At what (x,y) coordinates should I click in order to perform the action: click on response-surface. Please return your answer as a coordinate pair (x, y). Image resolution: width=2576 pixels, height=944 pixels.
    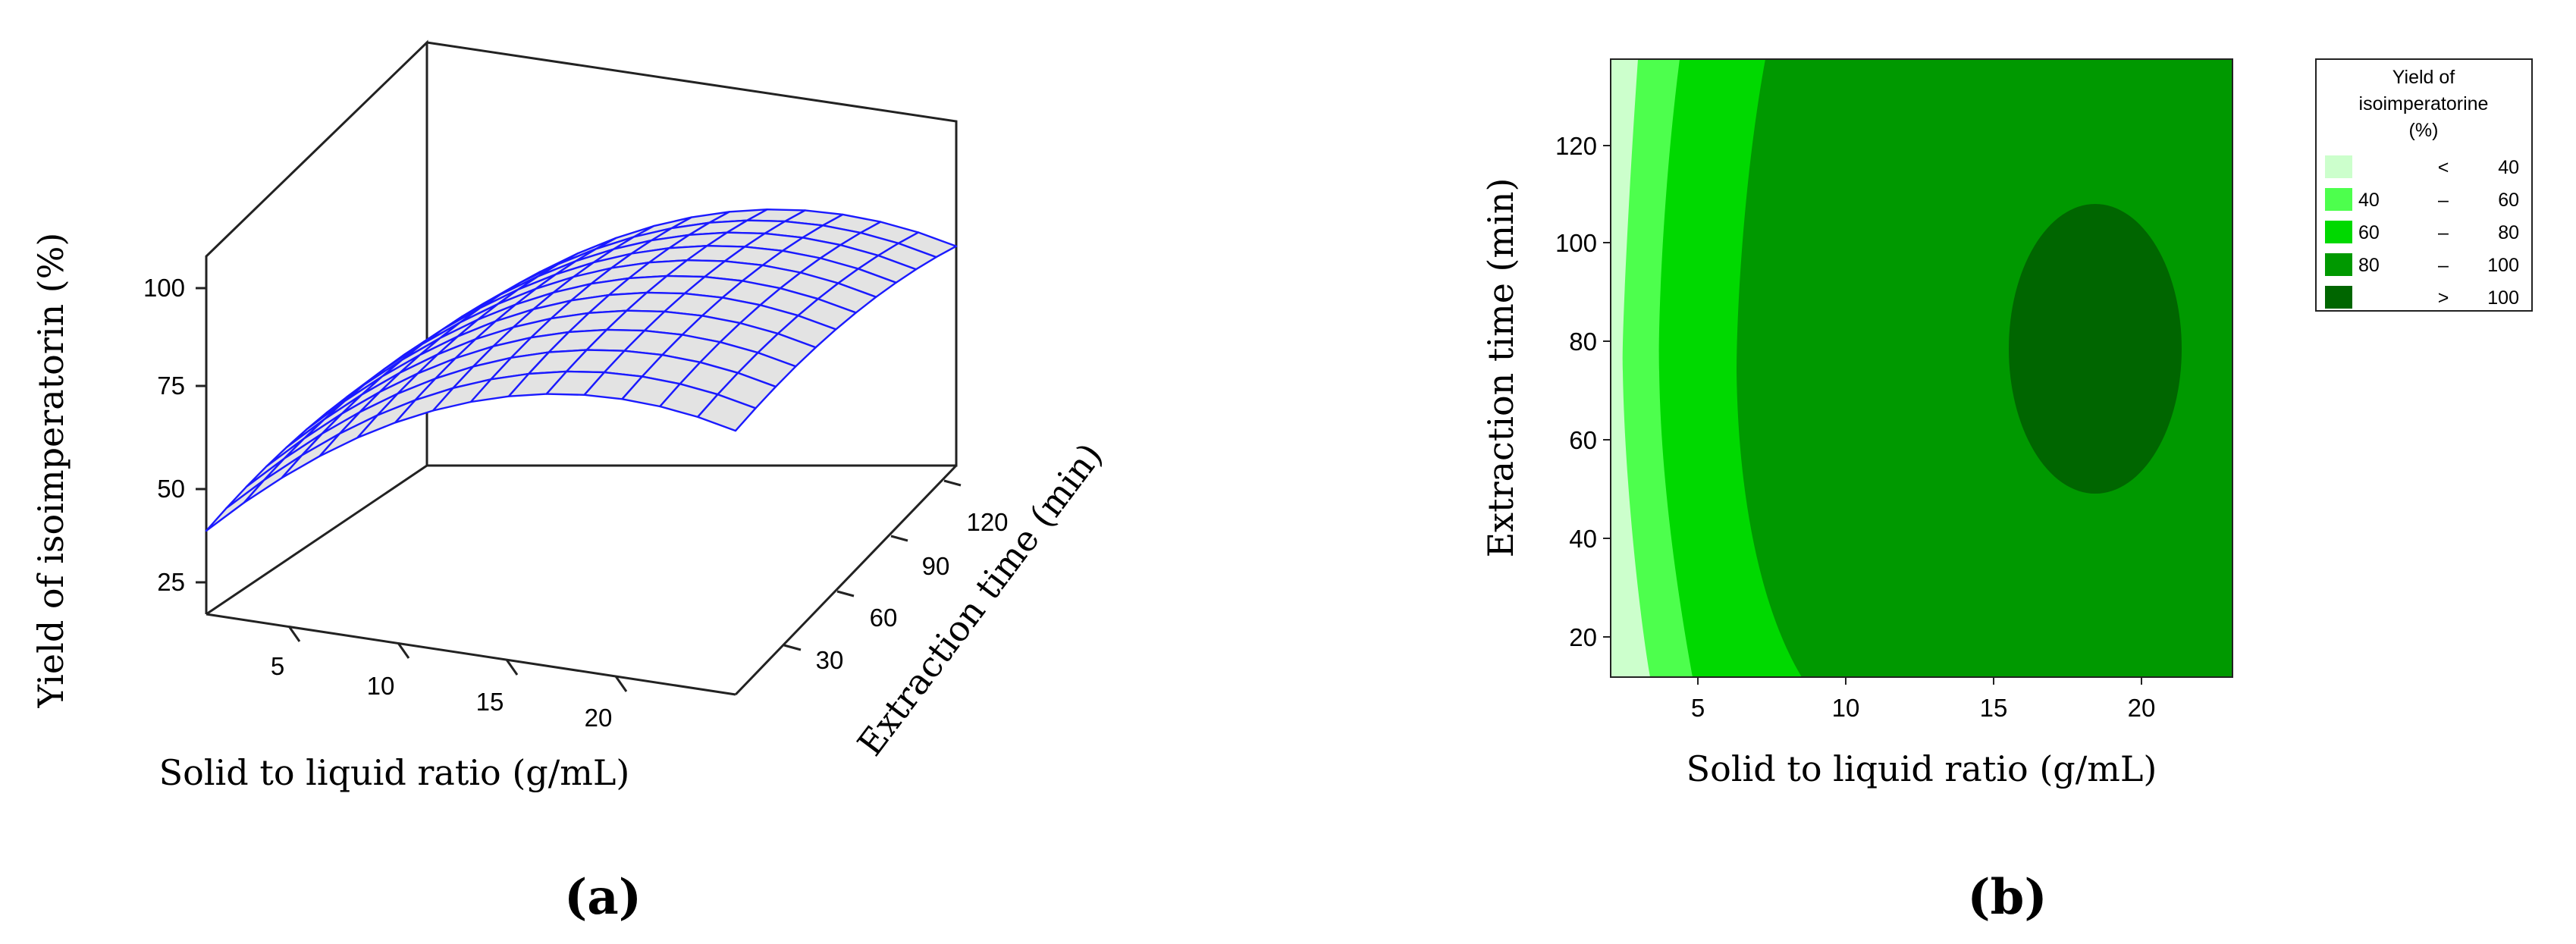
    Looking at the image, I should click on (581, 370).